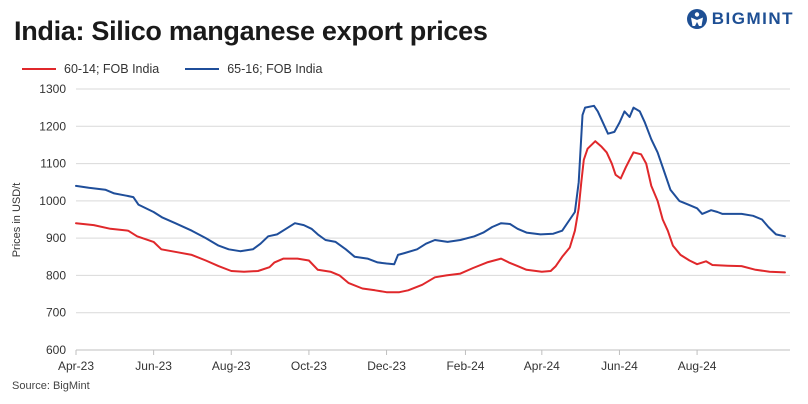 The width and height of the screenshot is (808, 404). I want to click on y-tick-label-1000: 1000, so click(52, 201).